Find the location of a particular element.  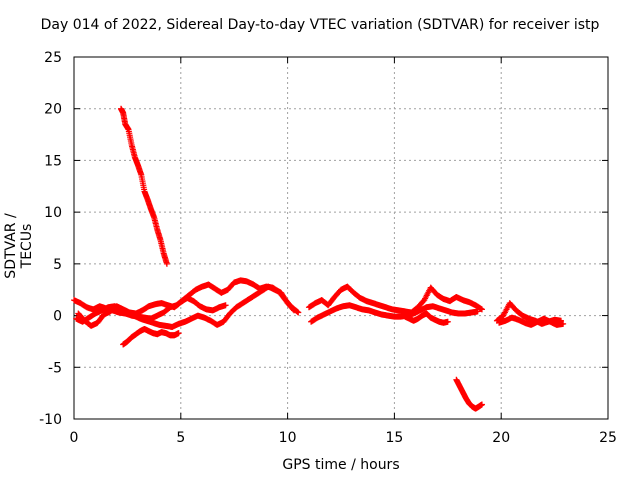

y-tick-label: 5 is located at coordinates (57, 265).